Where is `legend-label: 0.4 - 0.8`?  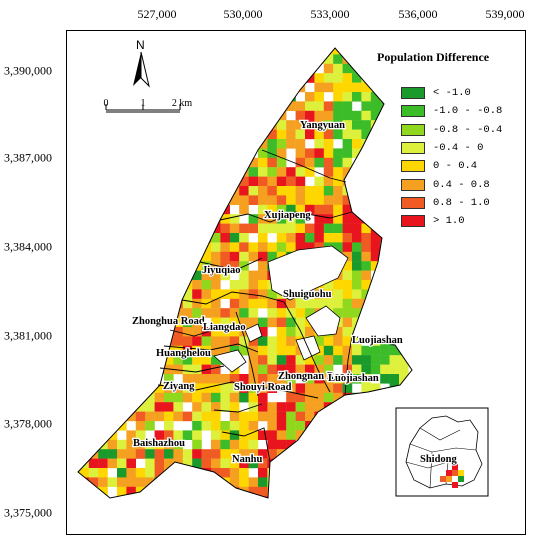 legend-label: 0.4 - 0.8 is located at coordinates (461, 184).